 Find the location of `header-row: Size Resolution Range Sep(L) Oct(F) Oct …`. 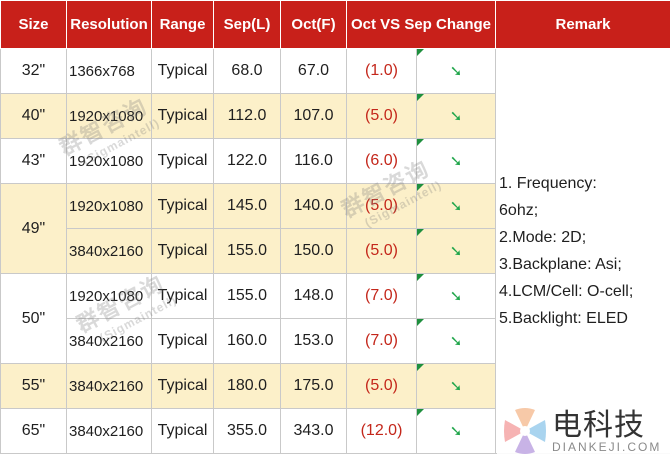

header-row: Size Resolution Range Sep(L) Oct(F) Oct … is located at coordinates (335, 24).